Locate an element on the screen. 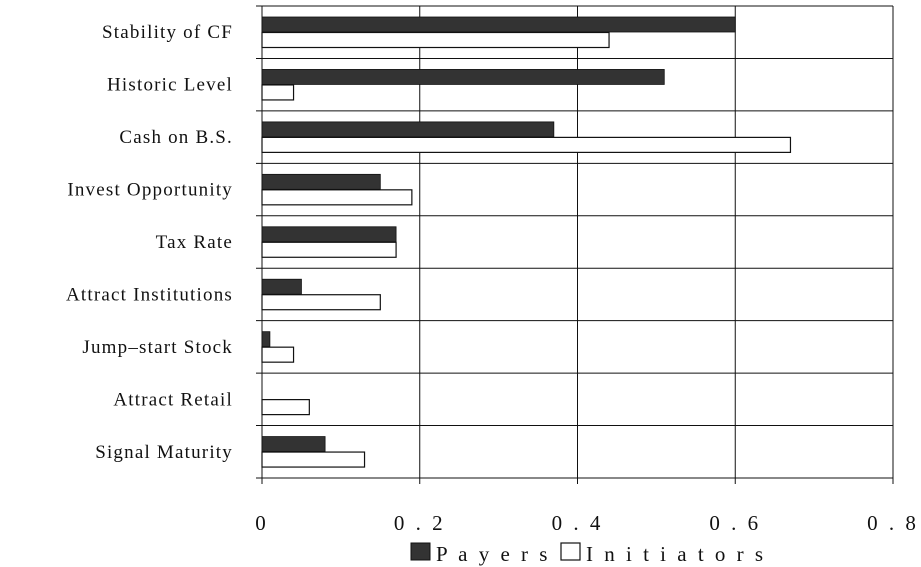 The width and height of the screenshot is (921, 567). category-label-2: Cash on B.S. is located at coordinates (176, 137).